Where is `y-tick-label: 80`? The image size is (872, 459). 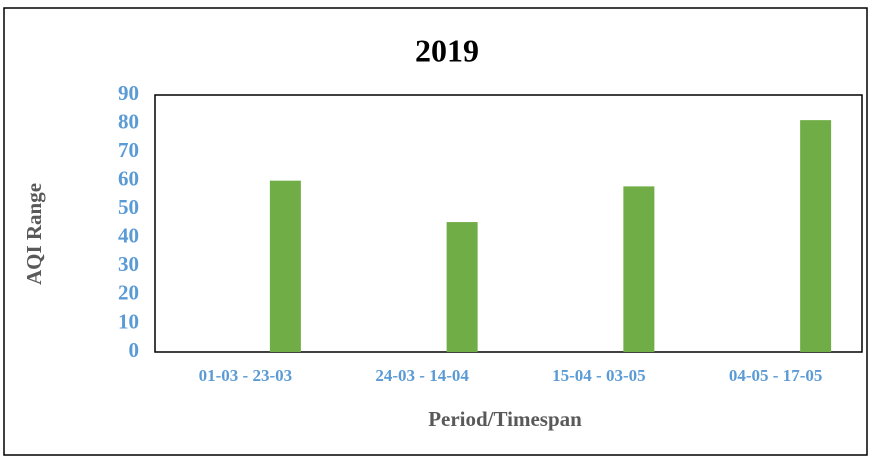 y-tick-label: 80 is located at coordinates (128, 121).